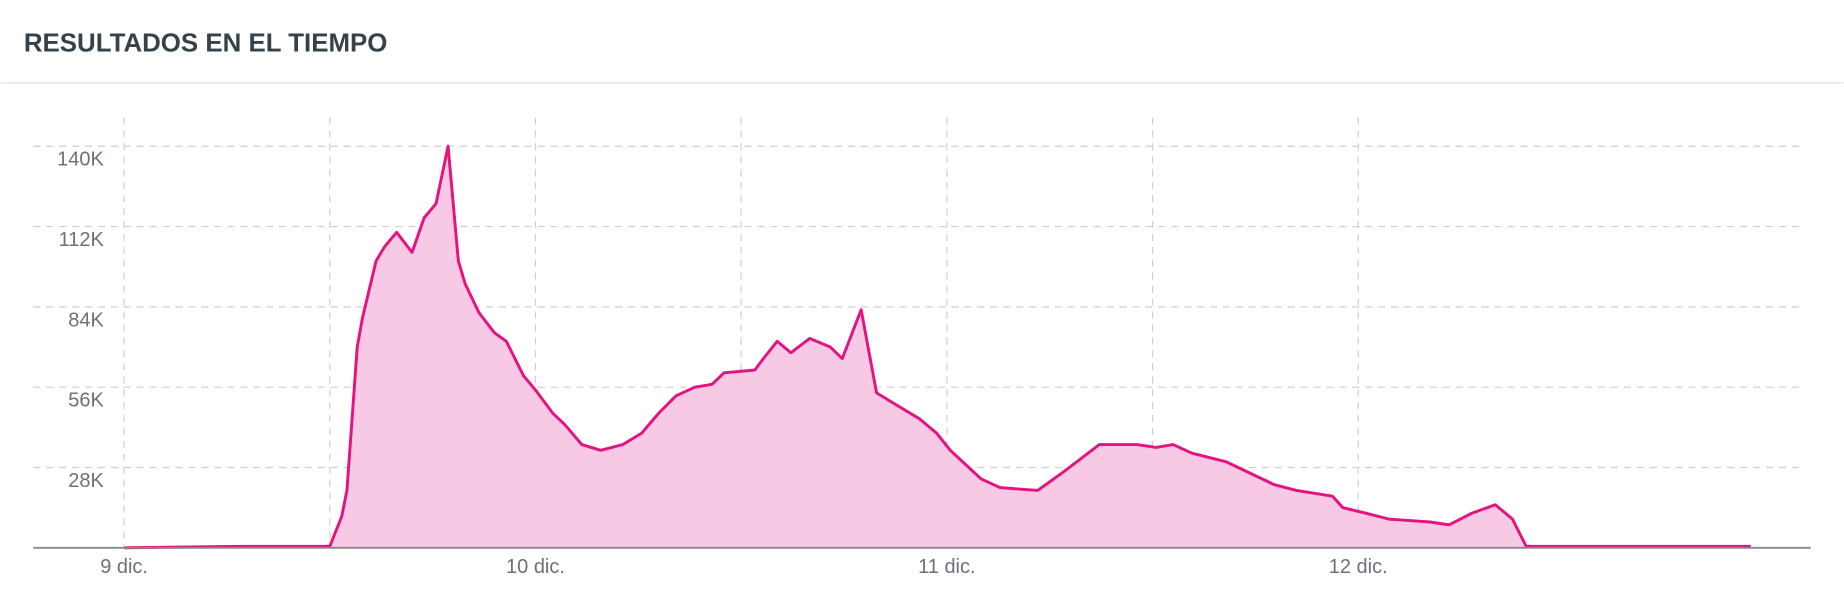 The height and width of the screenshot is (616, 1844). What do you see at coordinates (86, 320) in the screenshot?
I see `y-tick-label: 84K` at bounding box center [86, 320].